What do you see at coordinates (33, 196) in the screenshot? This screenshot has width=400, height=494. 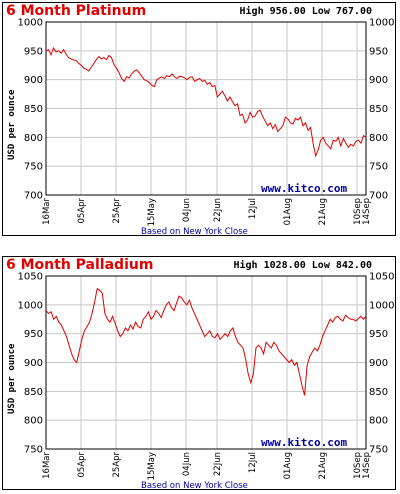 I see `y-tick-label: 700` at bounding box center [33, 196].